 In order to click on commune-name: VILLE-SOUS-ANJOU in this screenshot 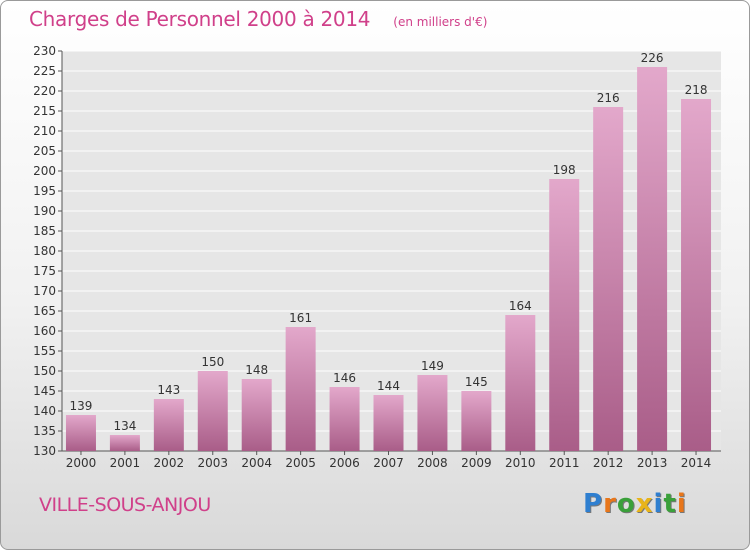, I will do `click(125, 505)`.